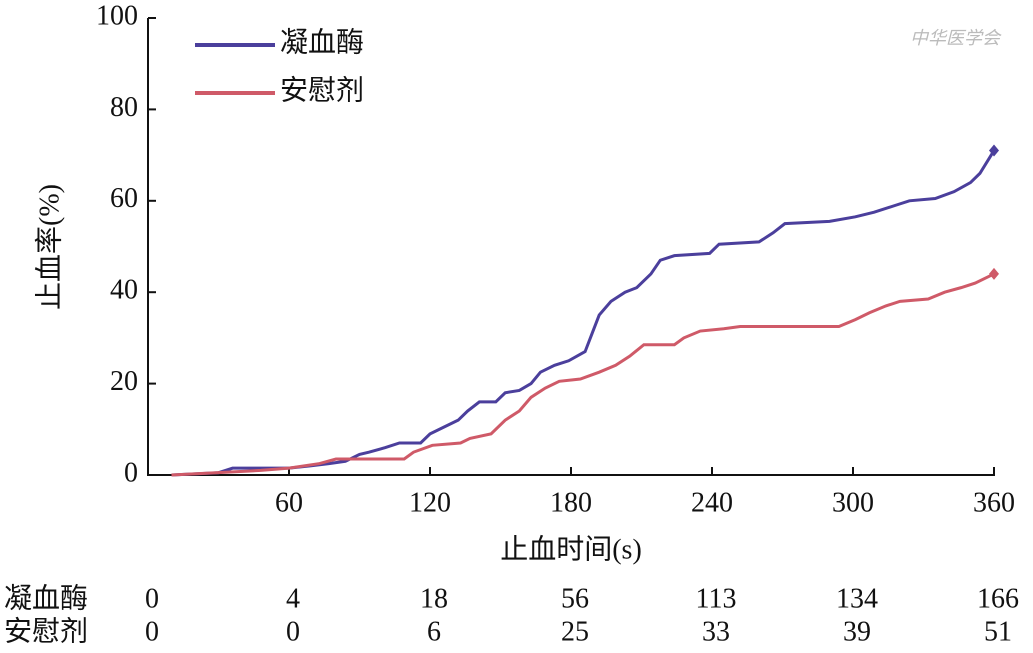 This screenshot has width=1033, height=653. I want to click on table-cell: 4, so click(293, 598).